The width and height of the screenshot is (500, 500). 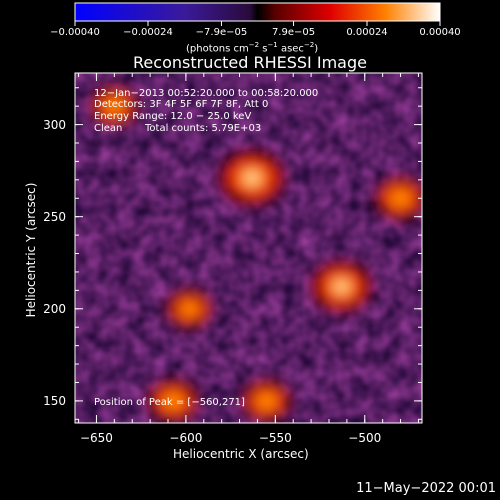 What do you see at coordinates (252, 48) in the screenshot?
I see `colorbar-unit-label: (photons cm−2 s−1 asec−2)` at bounding box center [252, 48].